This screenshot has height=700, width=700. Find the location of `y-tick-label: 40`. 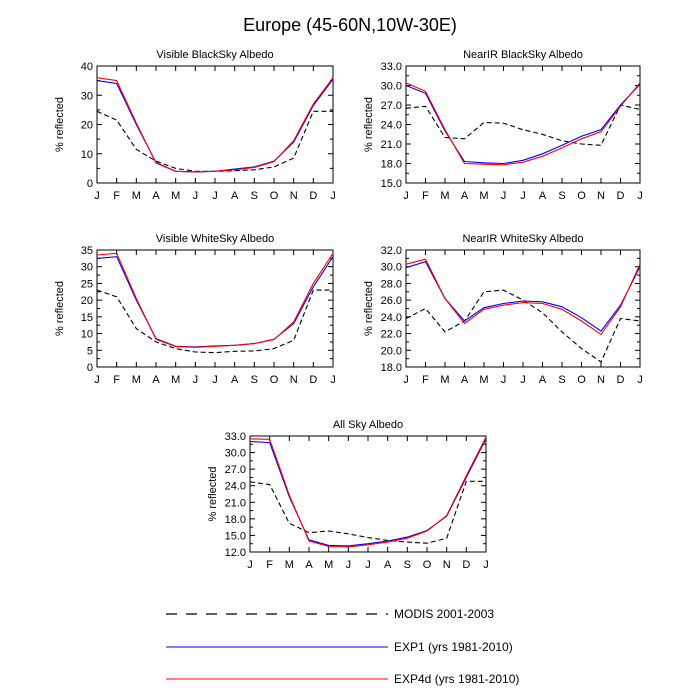

y-tick-label: 40 is located at coordinates (87, 67).